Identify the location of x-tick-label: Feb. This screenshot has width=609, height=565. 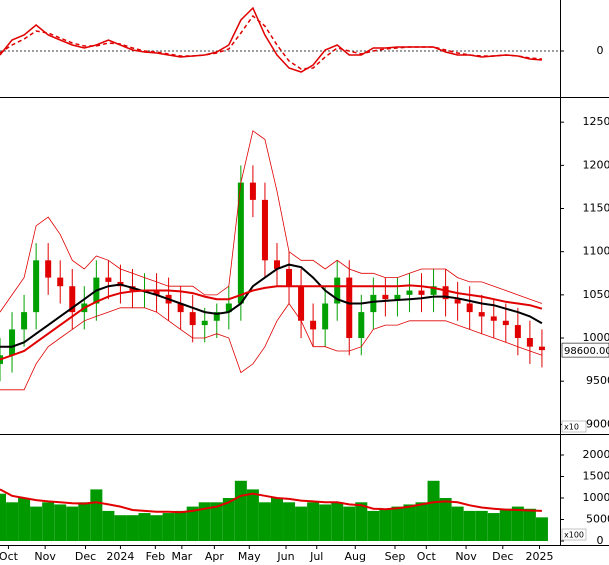
(155, 556).